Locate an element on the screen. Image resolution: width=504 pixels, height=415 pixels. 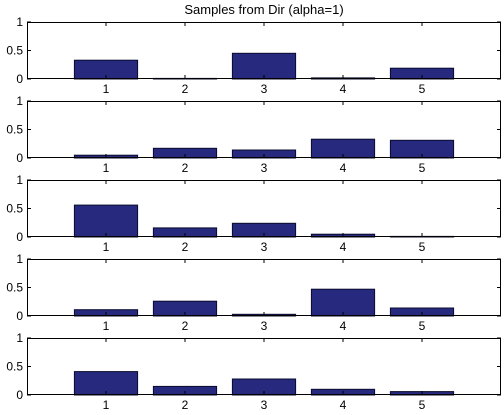
axes-box is located at coordinates (264, 287).